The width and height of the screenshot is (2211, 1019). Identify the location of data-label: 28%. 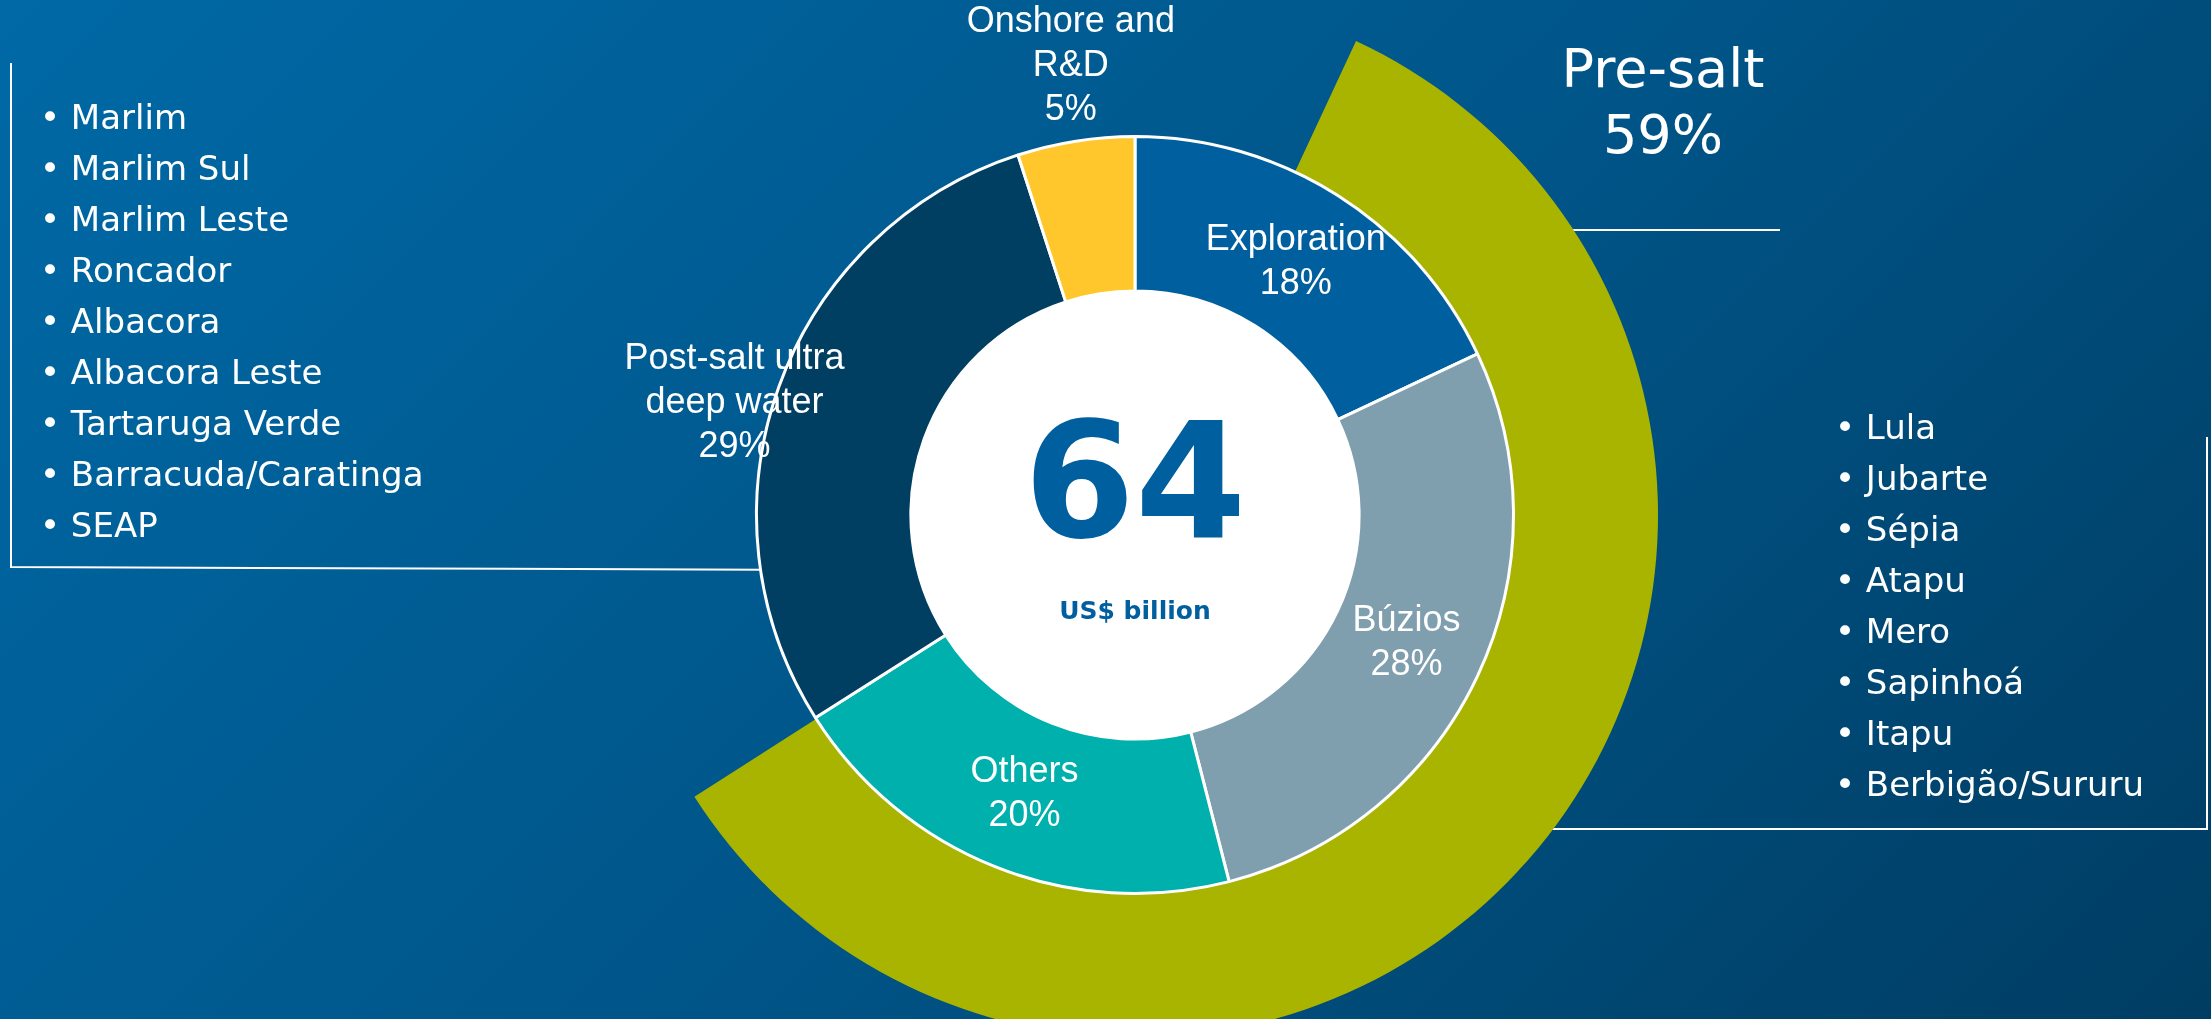
(1406, 662).